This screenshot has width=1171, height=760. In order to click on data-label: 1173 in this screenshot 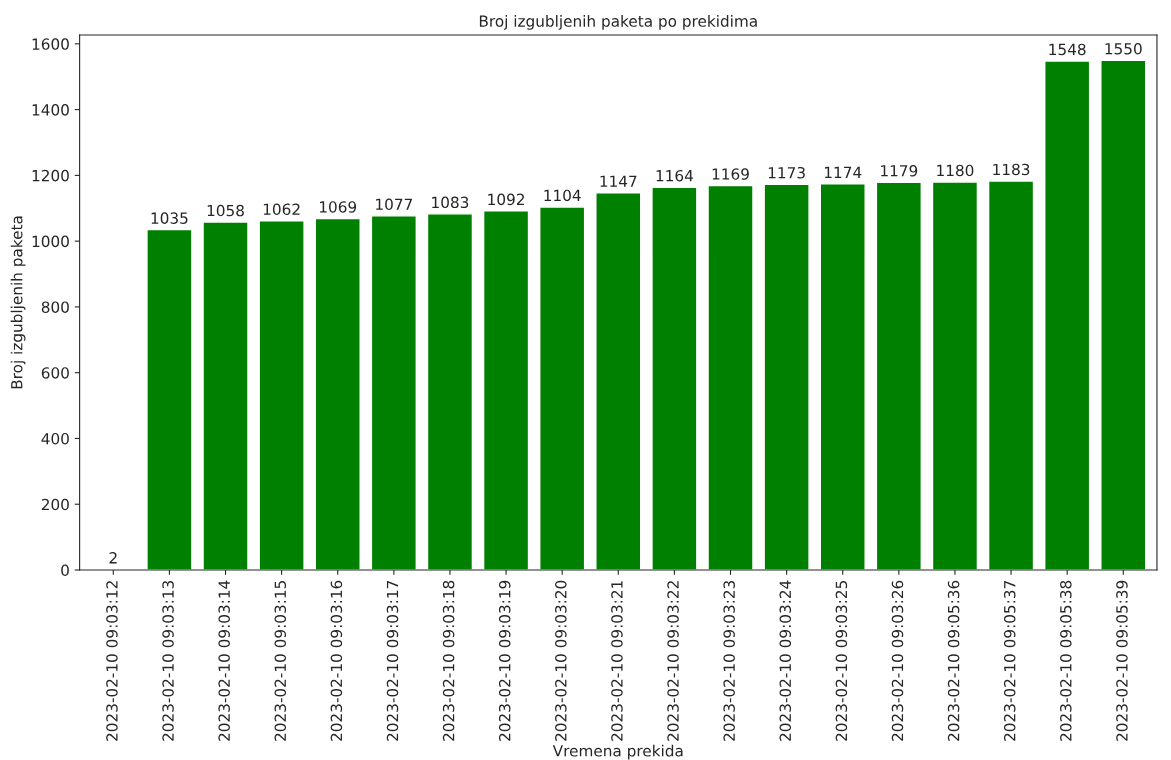, I will do `click(786, 172)`.